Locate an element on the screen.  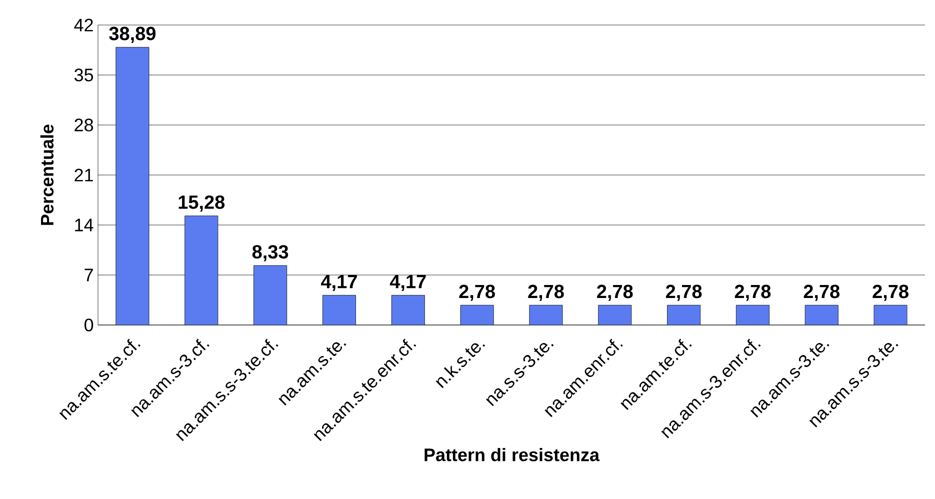
x-axis-title: Pattern di resistenza is located at coordinates (512, 455).